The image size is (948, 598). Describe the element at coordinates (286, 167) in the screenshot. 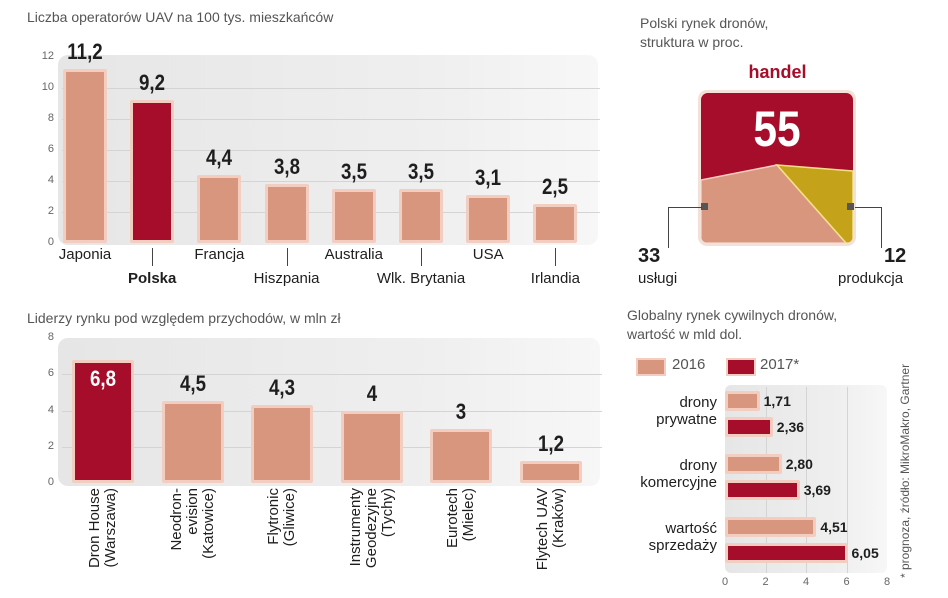

I see `data-label: 3,8` at that location.